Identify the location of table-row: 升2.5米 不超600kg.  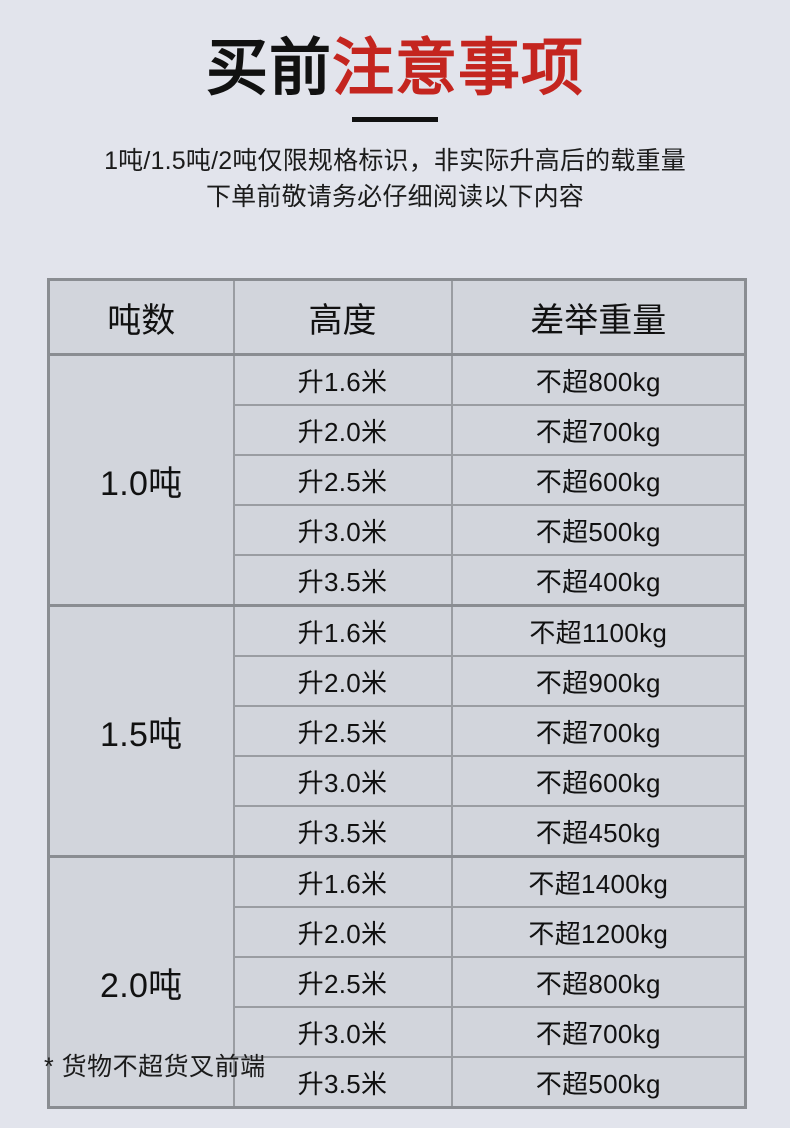
(398, 480).